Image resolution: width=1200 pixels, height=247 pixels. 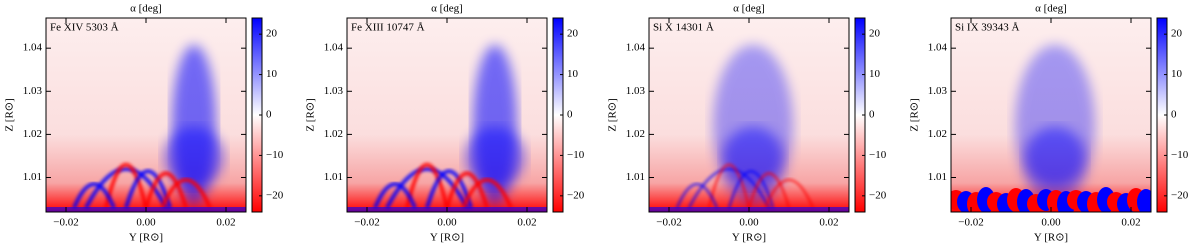 I want to click on panel-label: Fe XIV 5303 Å, so click(x=84, y=28).